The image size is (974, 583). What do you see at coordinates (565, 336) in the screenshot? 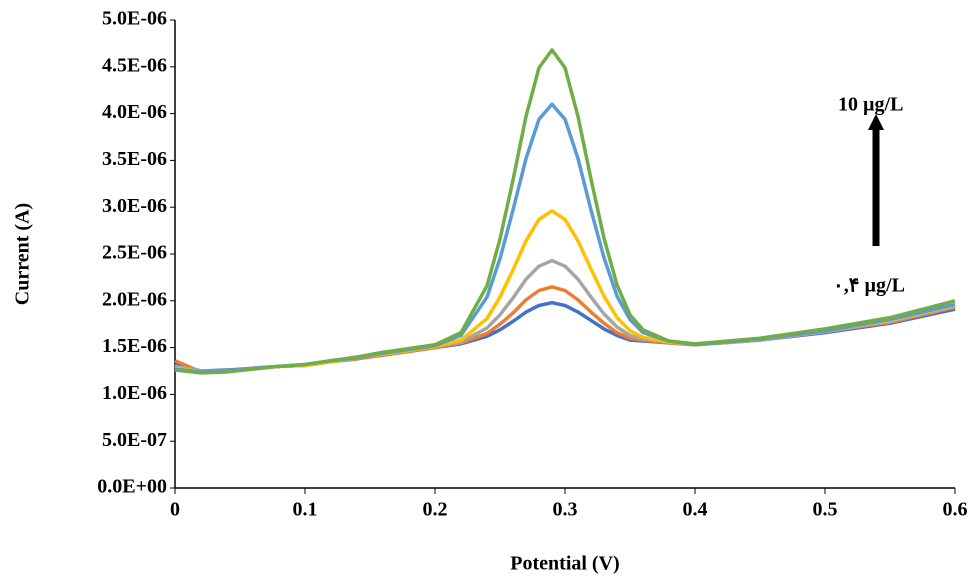
I see `series-line` at bounding box center [565, 336].